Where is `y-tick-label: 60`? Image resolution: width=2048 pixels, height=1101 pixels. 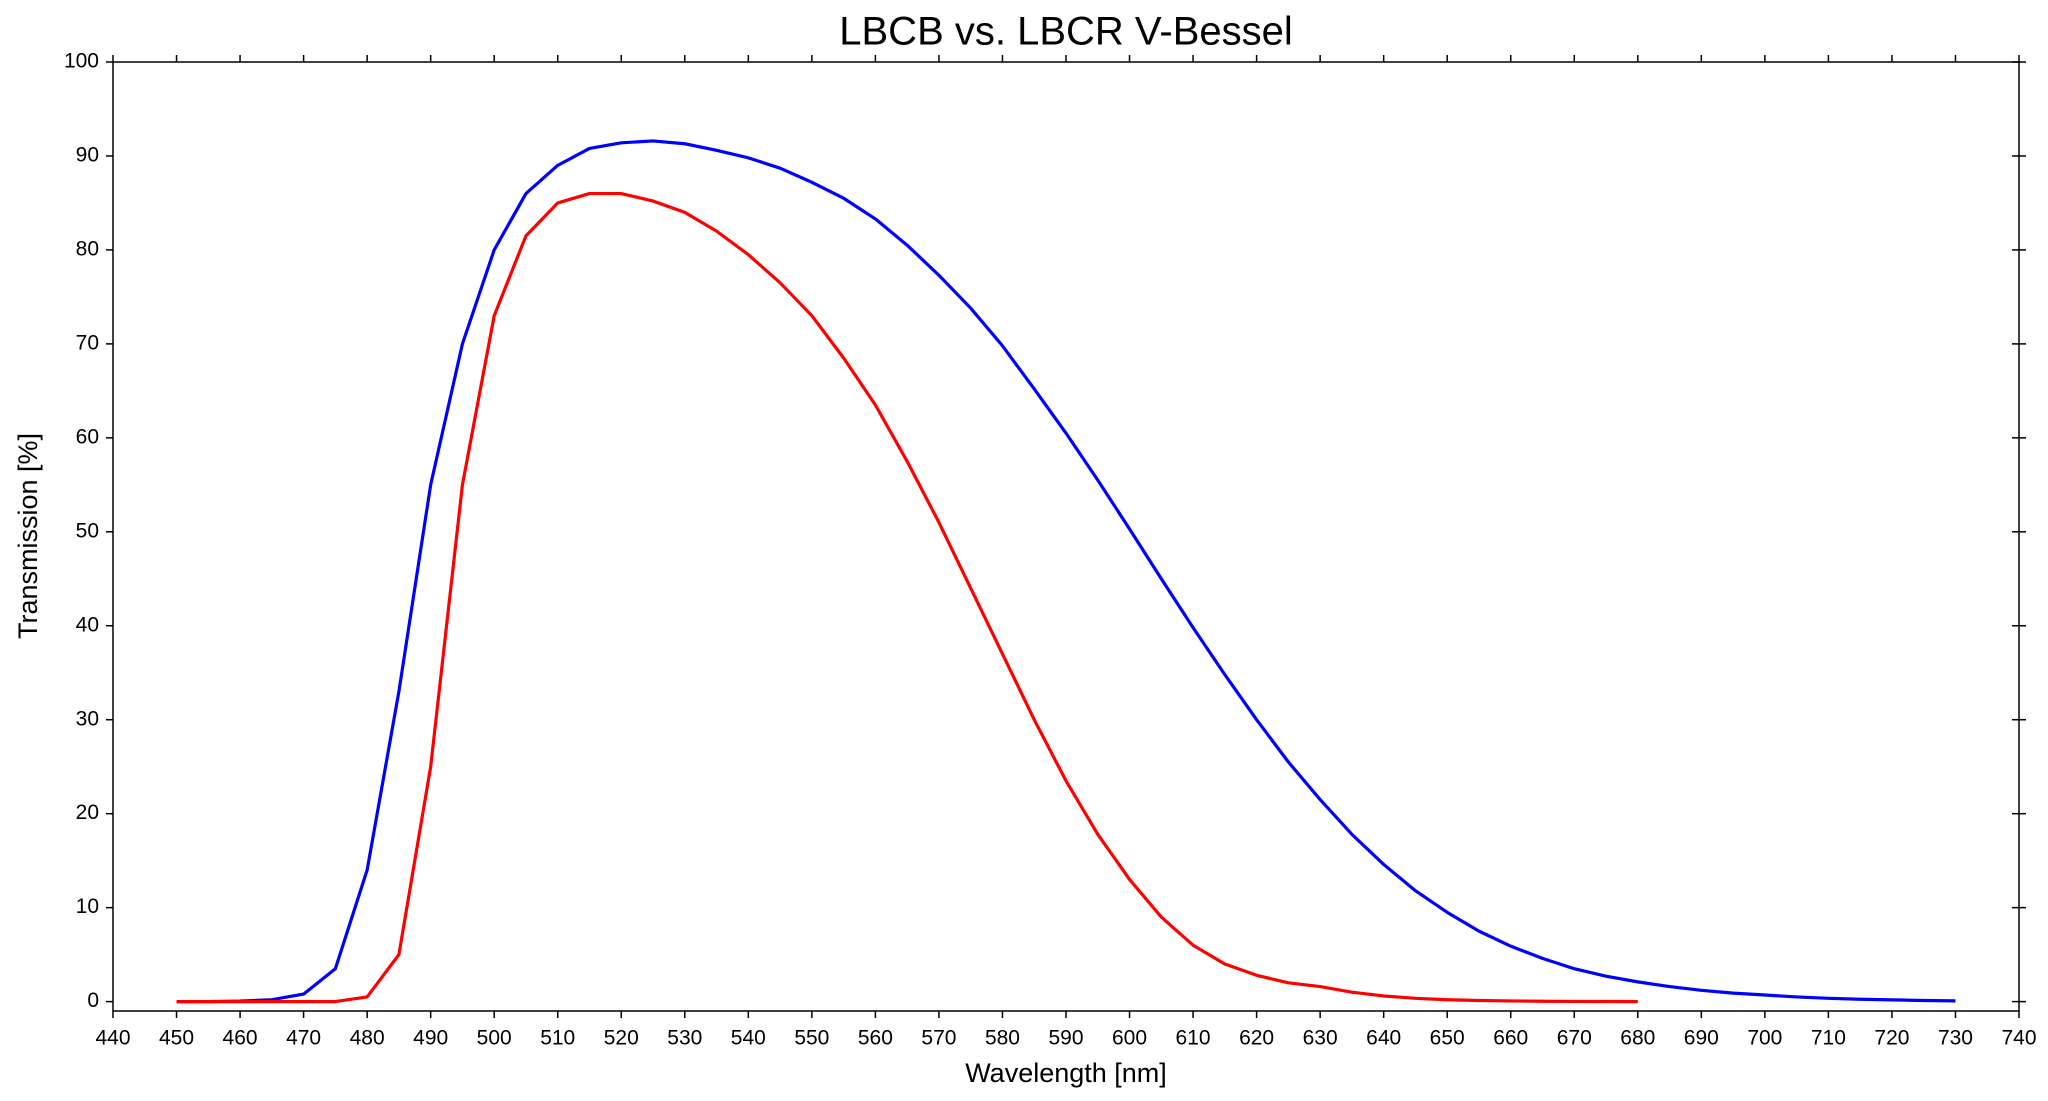 y-tick-label: 60 is located at coordinates (87, 436).